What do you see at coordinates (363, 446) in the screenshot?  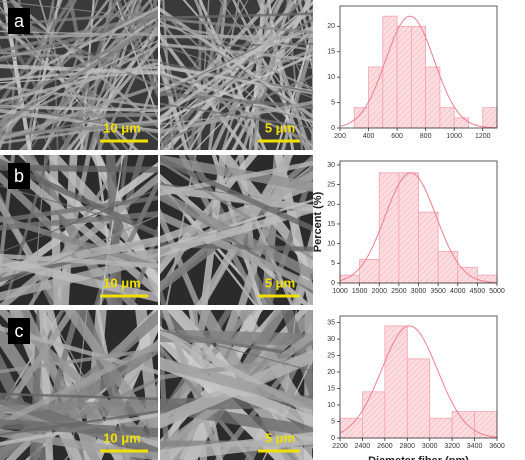 I see `x-tick-label: 2400` at bounding box center [363, 446].